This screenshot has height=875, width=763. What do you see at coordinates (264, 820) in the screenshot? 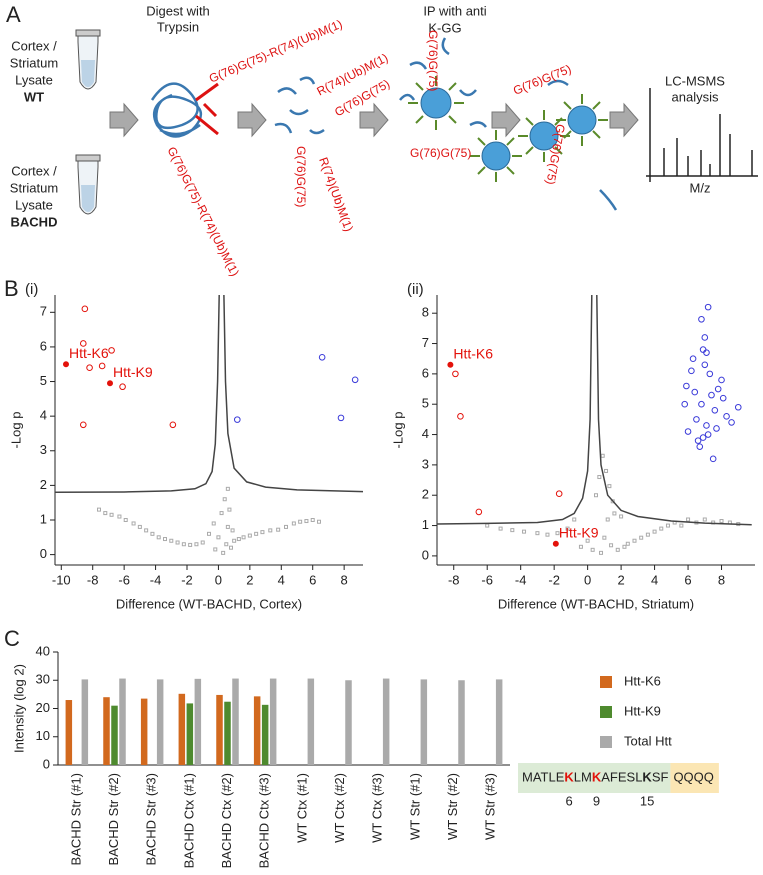
I see `x-tick-label: BACHD Ctx (#3)` at bounding box center [264, 820].